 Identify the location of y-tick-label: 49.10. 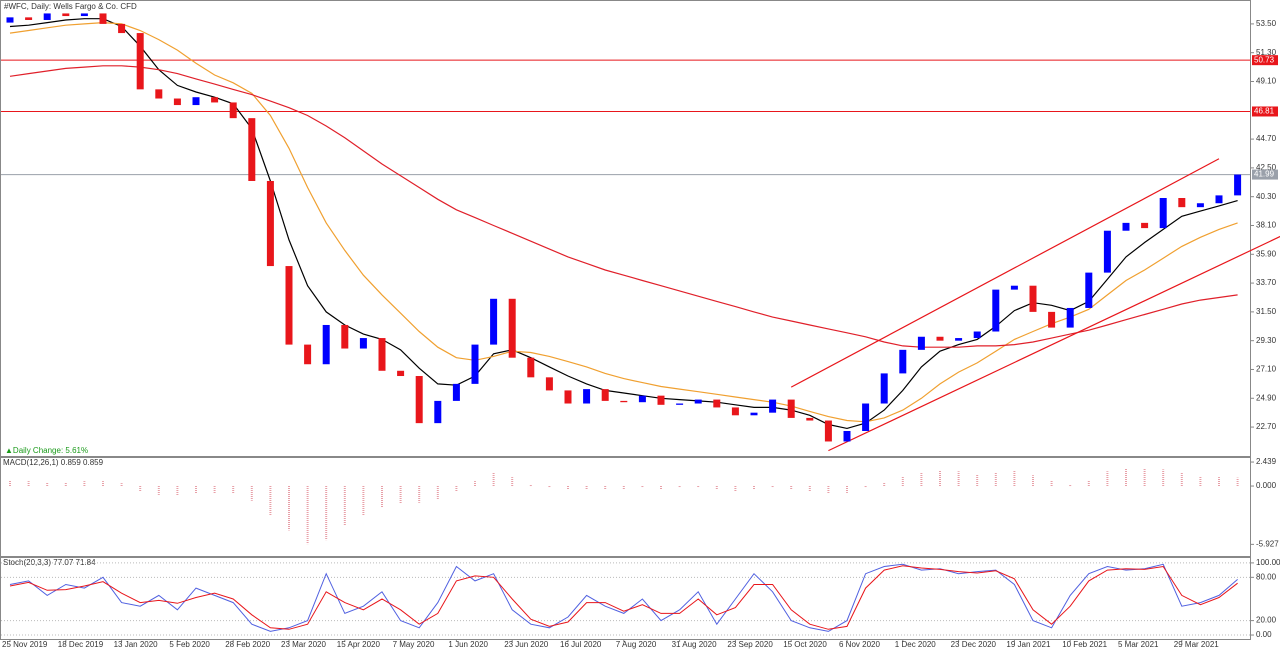
(1266, 81).